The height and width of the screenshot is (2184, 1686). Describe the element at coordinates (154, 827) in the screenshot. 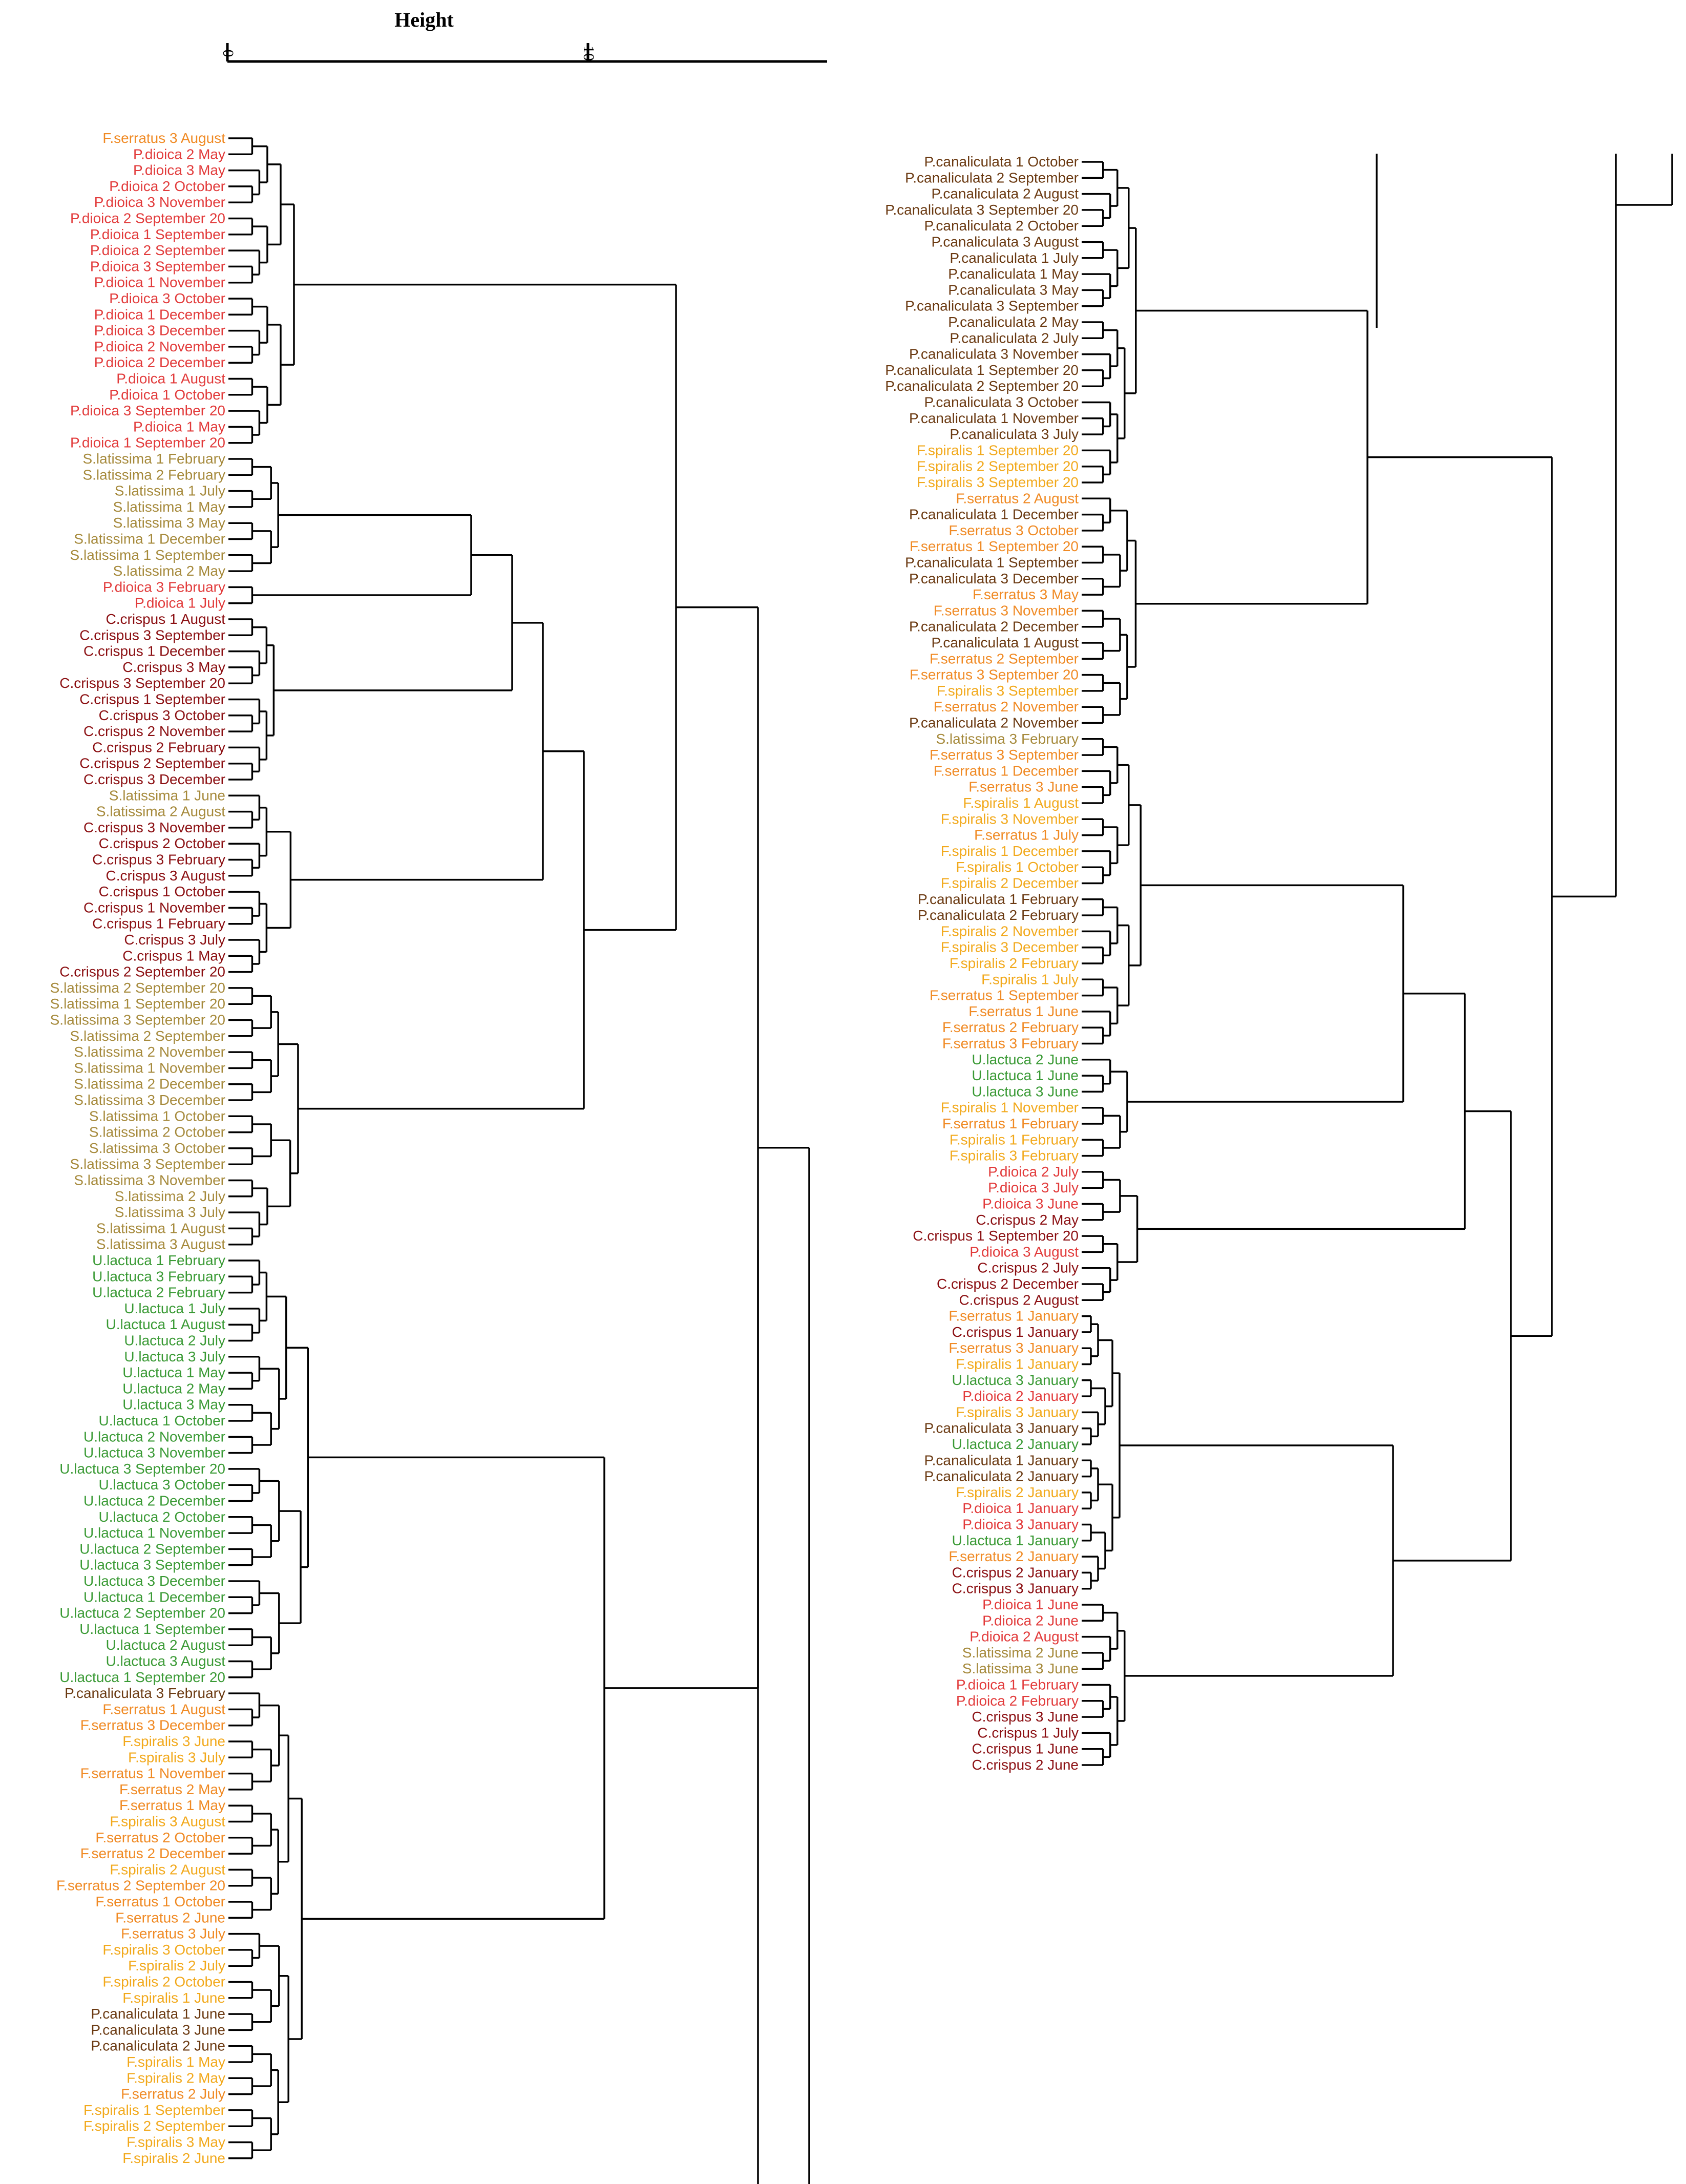

I see `leaf-label-c-crispus-3-november: C.crispus 3 November` at that location.